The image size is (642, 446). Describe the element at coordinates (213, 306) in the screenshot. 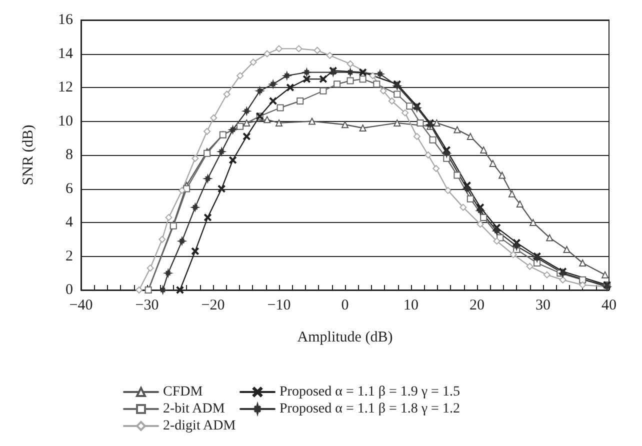

I see `x-tick-label: −20` at that location.